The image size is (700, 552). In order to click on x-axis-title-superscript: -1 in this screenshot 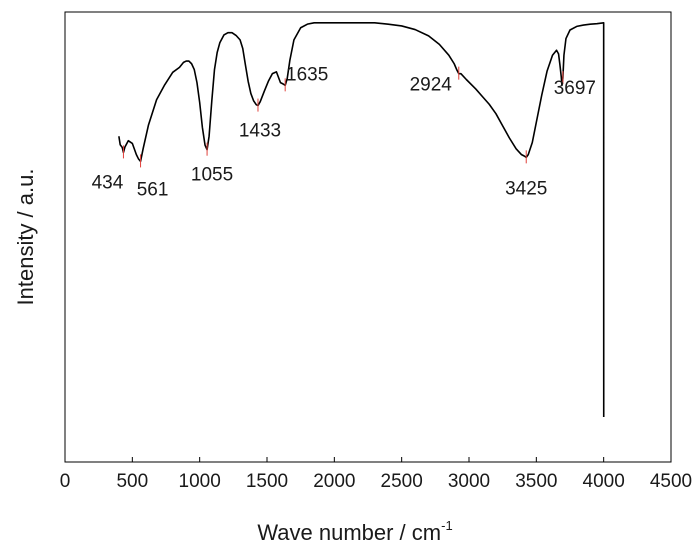, I will do `click(447, 525)`.